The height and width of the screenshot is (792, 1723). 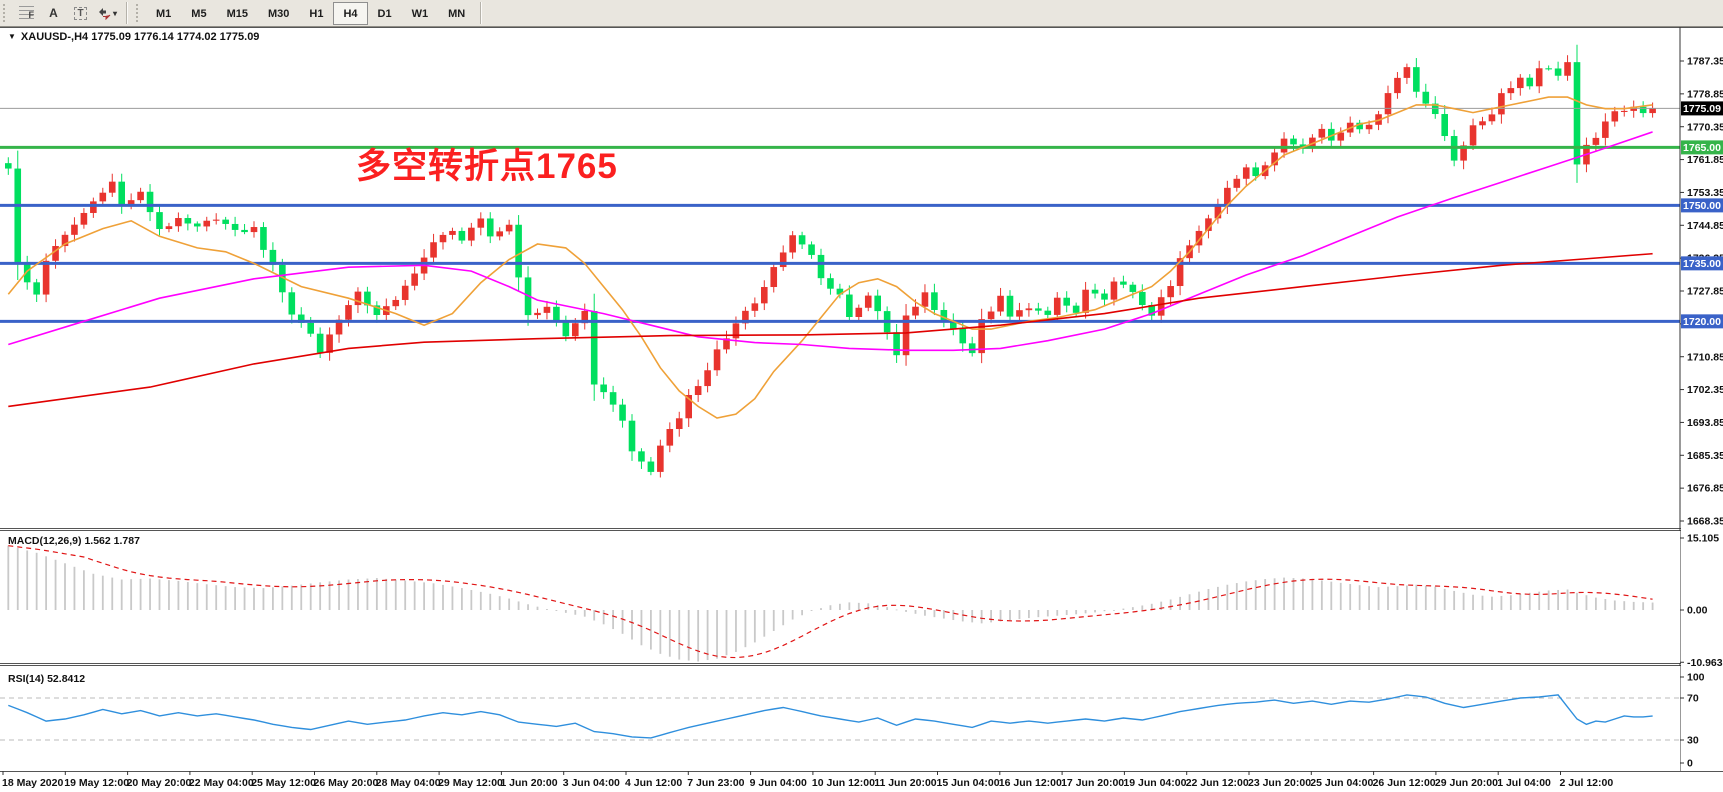 I want to click on time-axis-label: 29 May 12:00, so click(x=470, y=783).